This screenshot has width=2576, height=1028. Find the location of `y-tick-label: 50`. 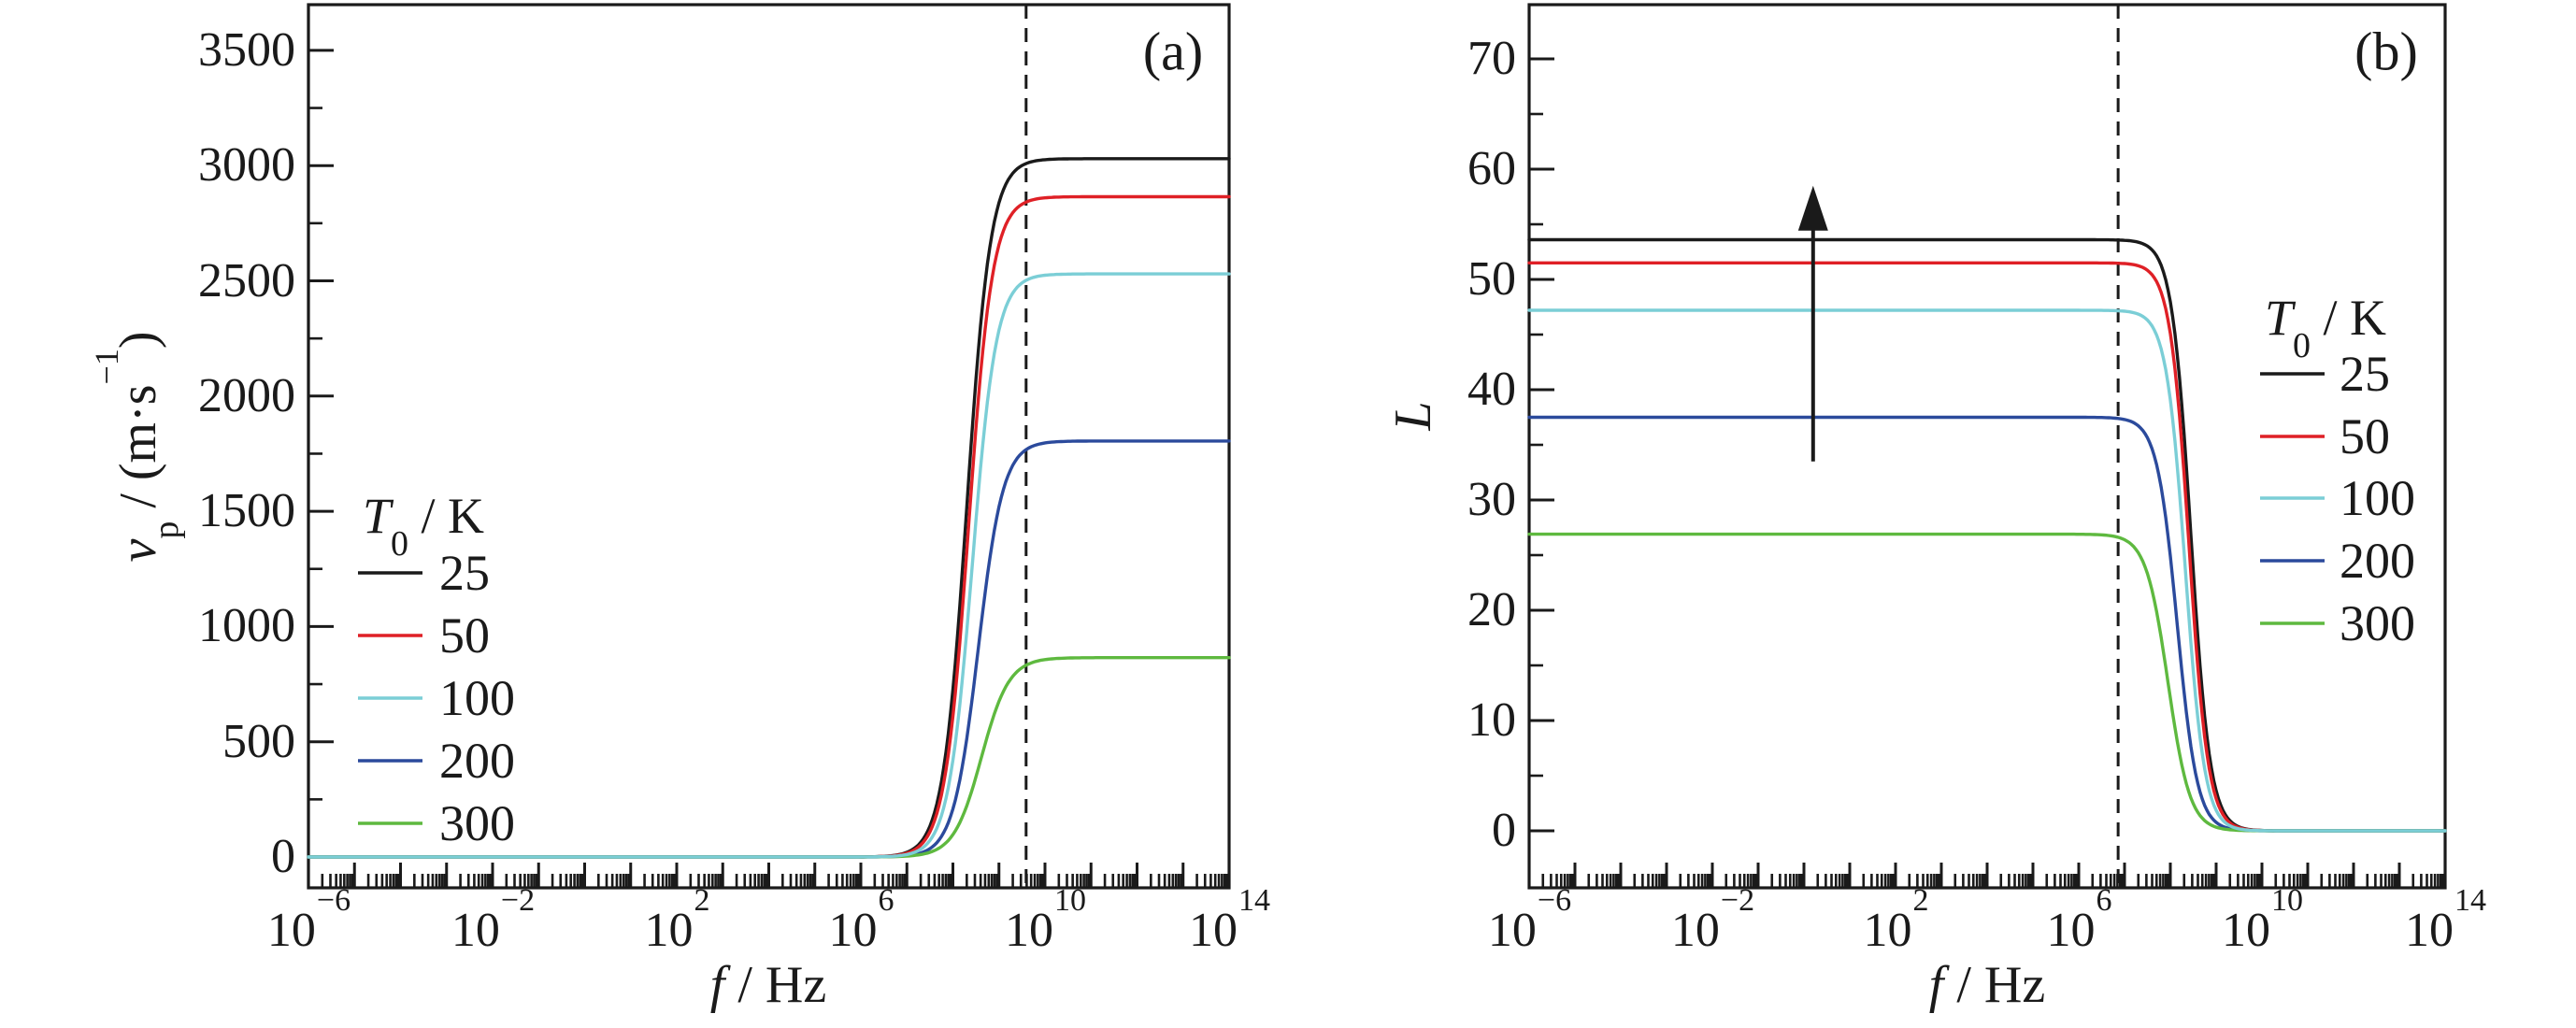

y-tick-label: 50 is located at coordinates (1491, 279).